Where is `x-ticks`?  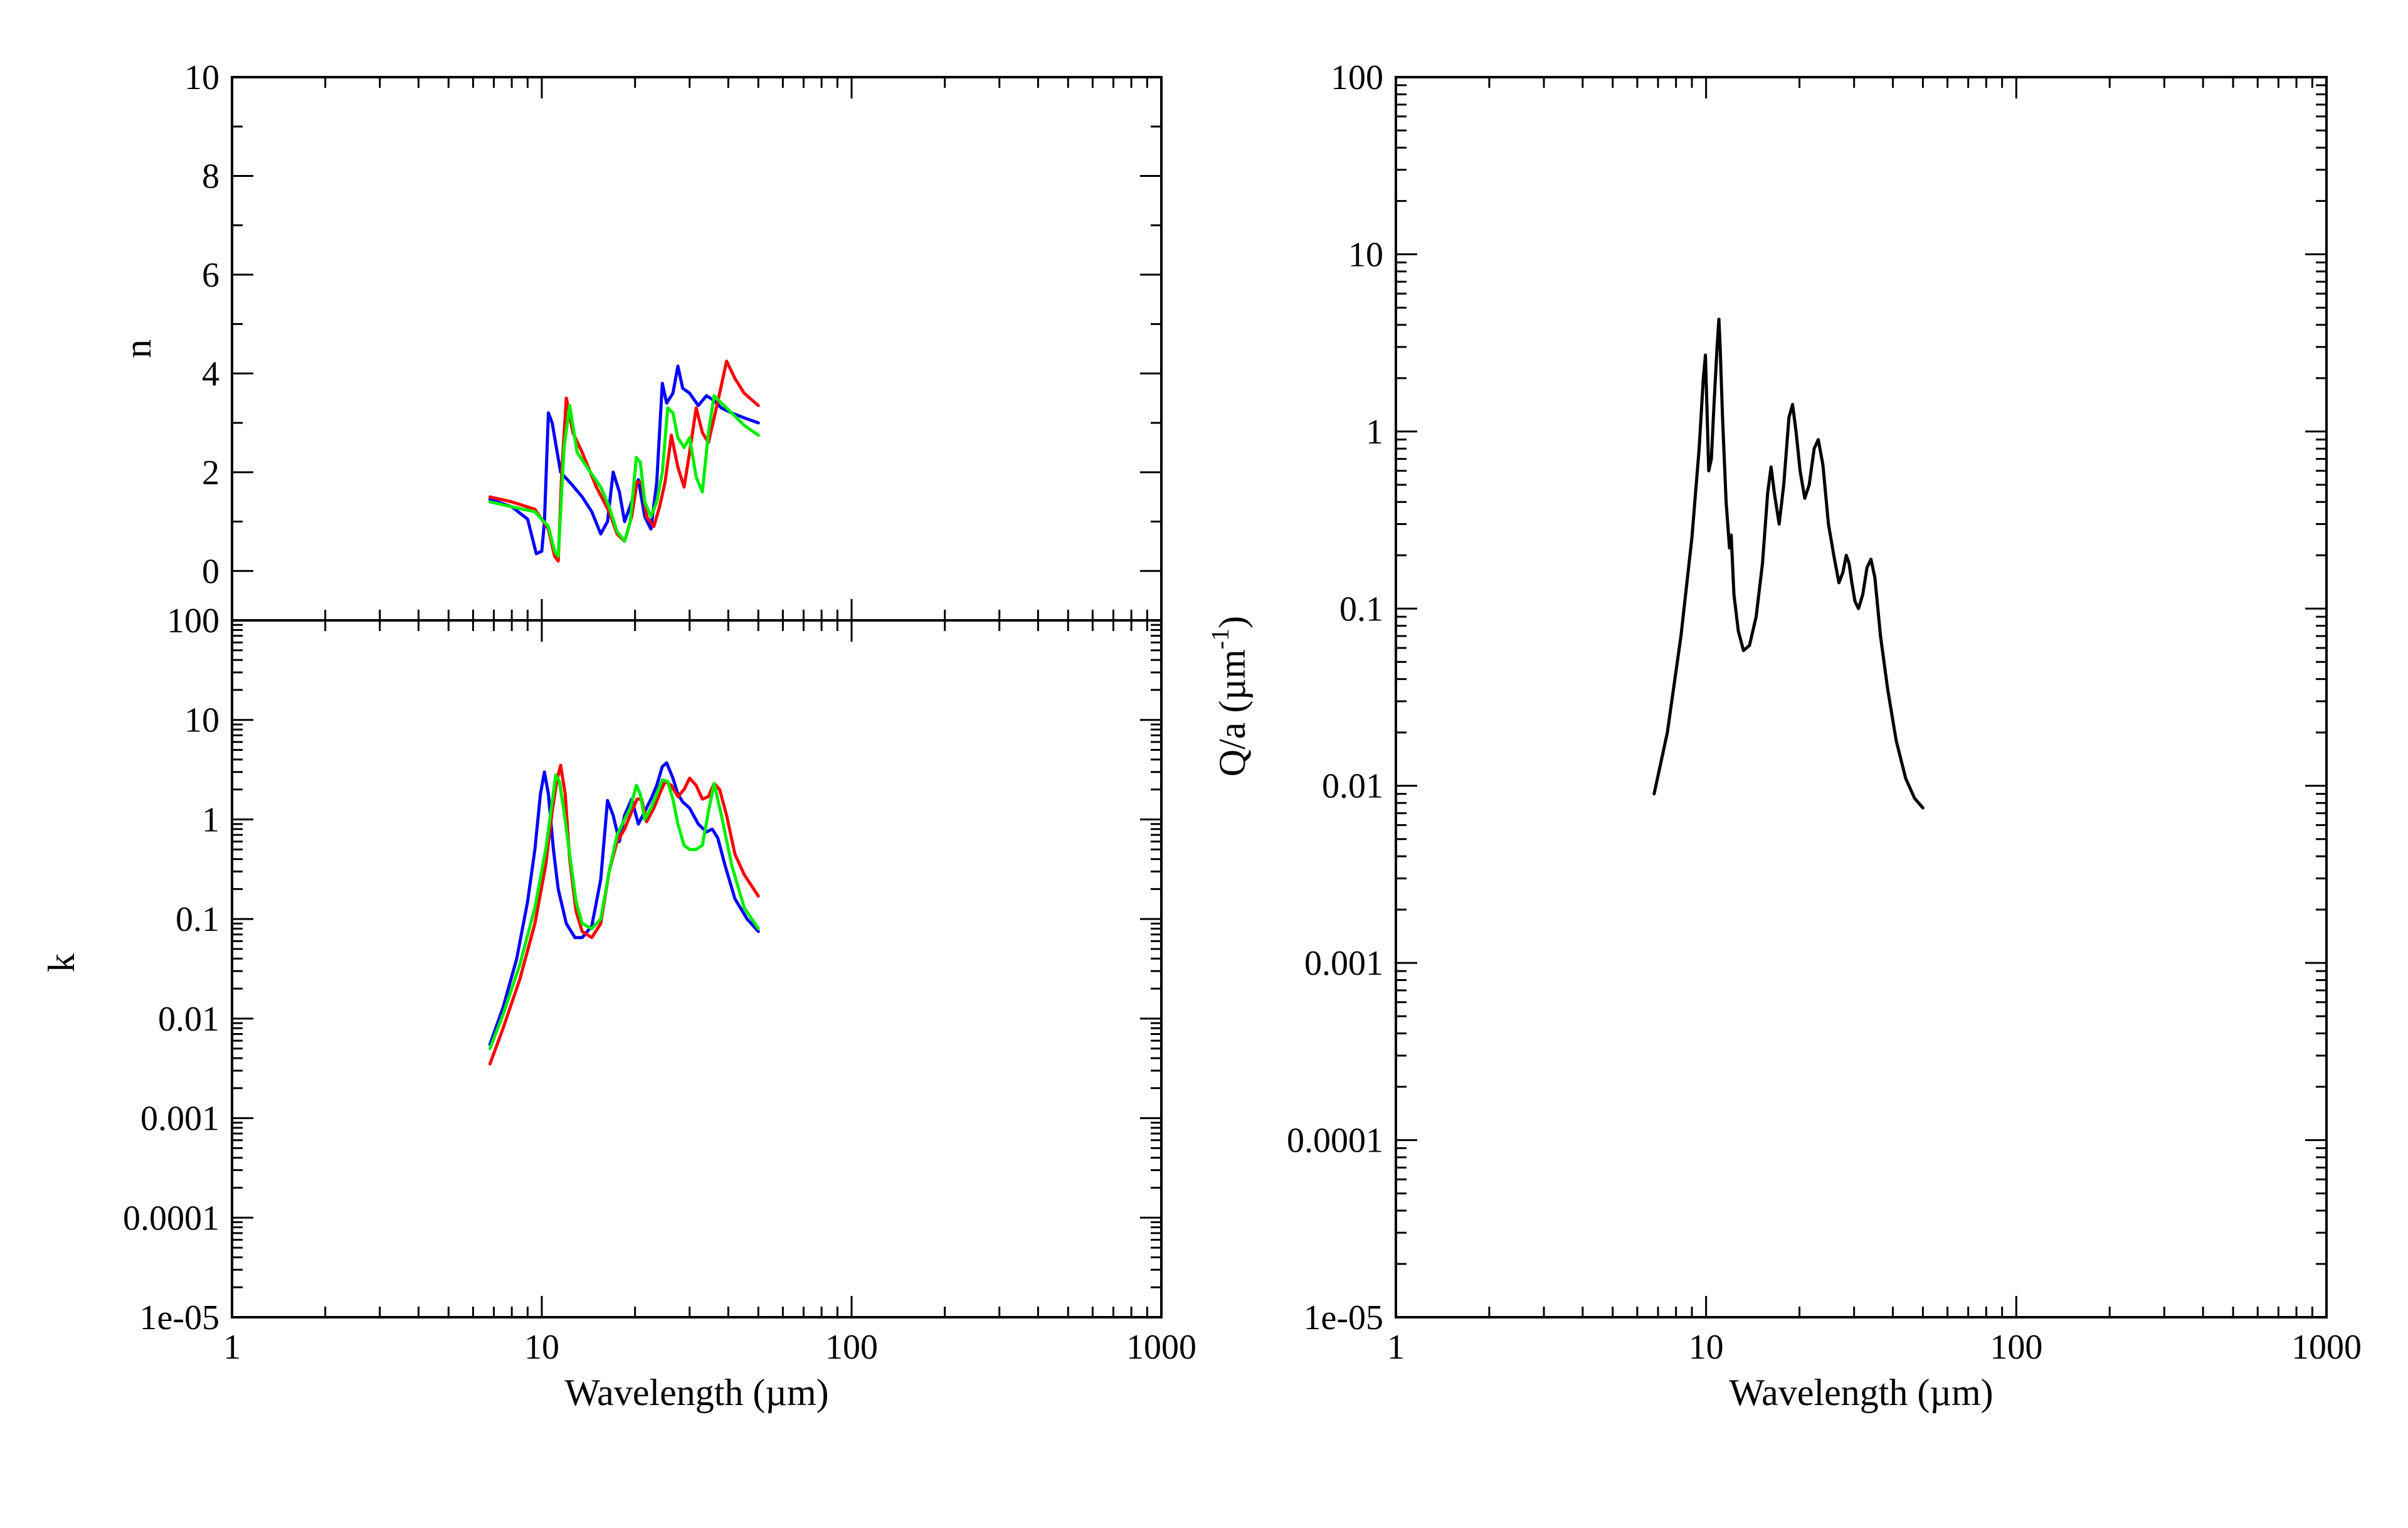
x-ticks is located at coordinates (697, 348).